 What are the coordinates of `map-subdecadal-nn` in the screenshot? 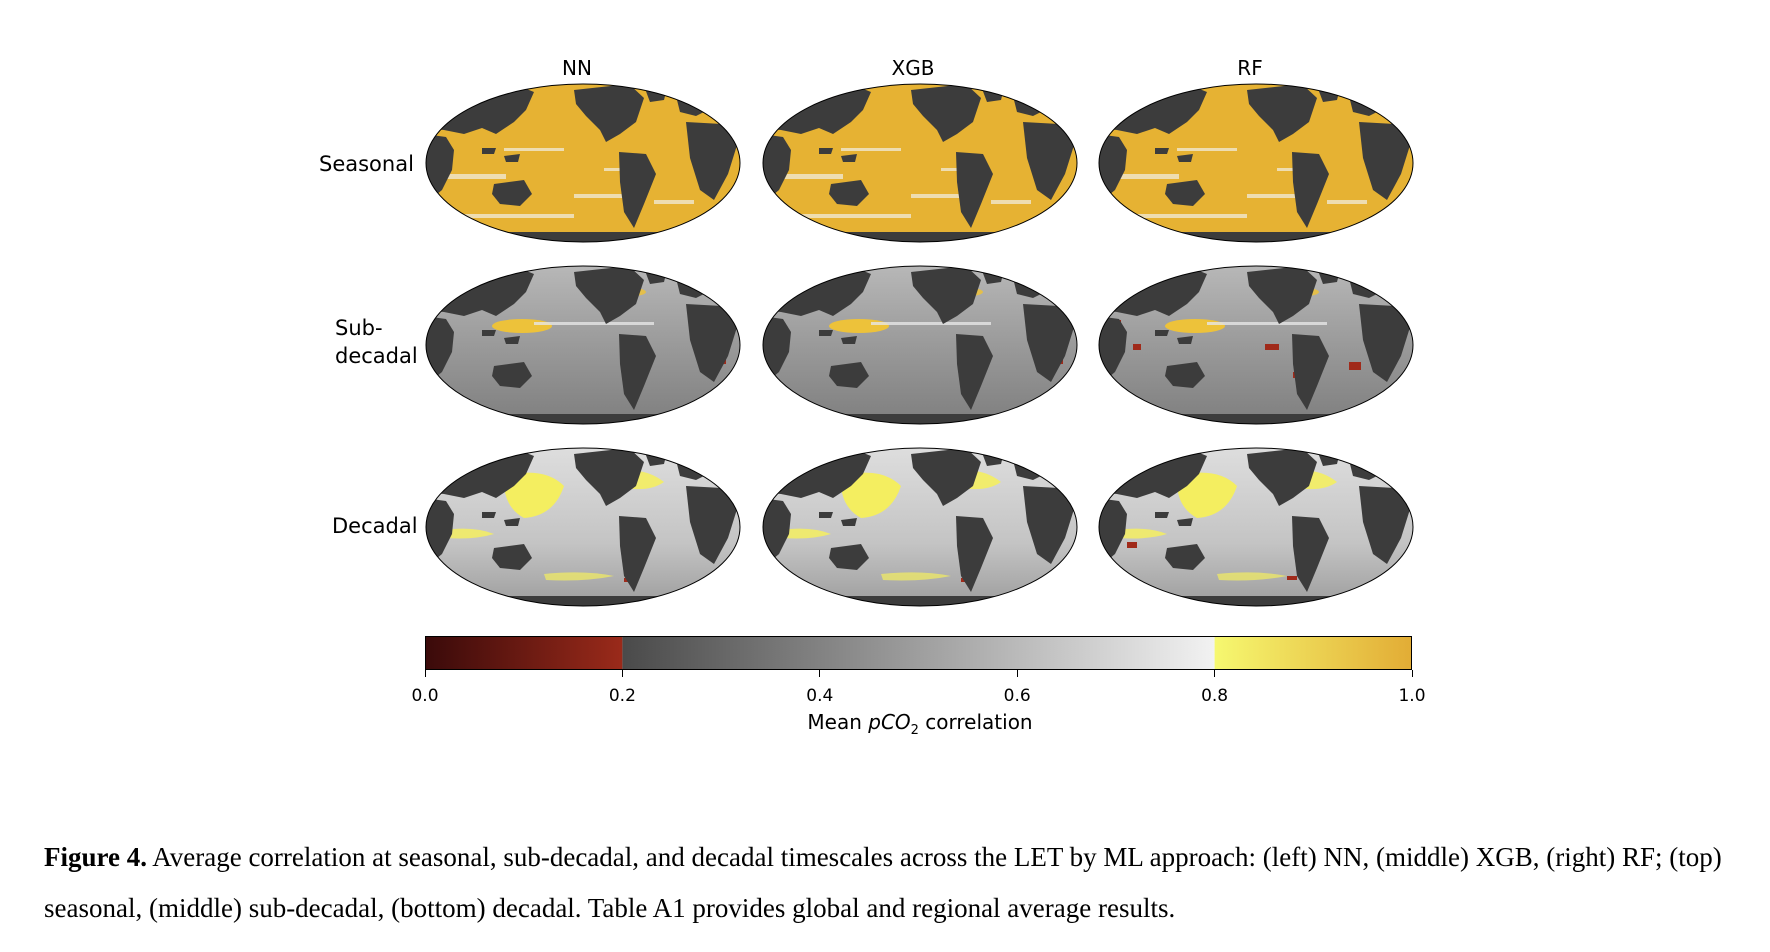 It's located at (583, 345).